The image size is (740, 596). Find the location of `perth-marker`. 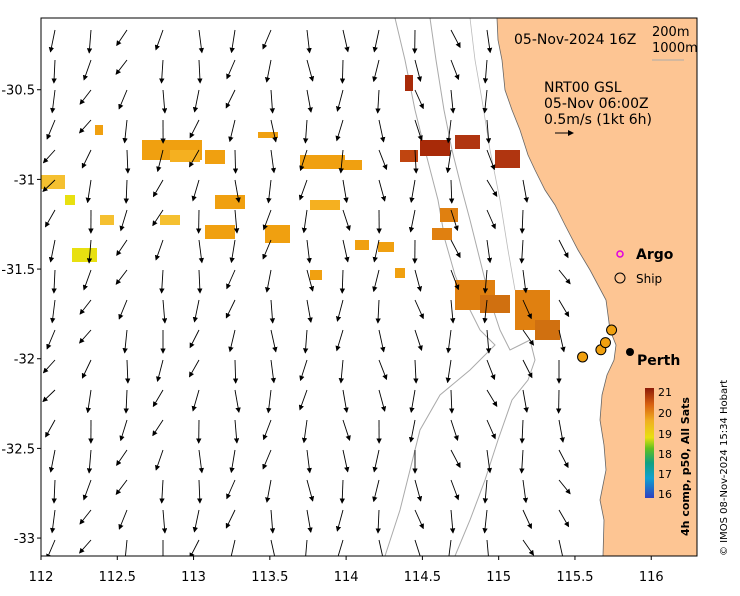

perth-marker is located at coordinates (630, 352).